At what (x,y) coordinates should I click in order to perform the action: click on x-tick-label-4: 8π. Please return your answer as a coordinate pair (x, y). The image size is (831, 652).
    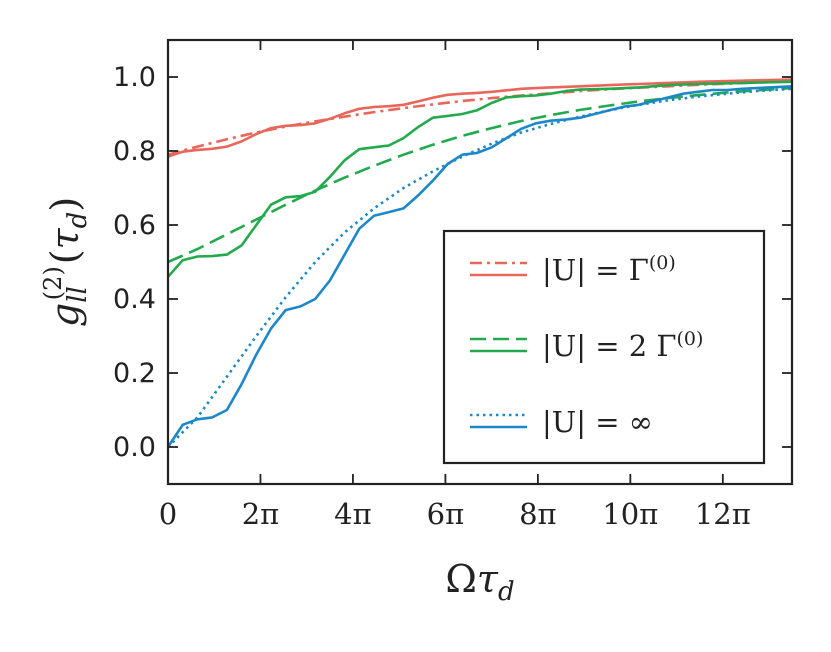
    Looking at the image, I should click on (538, 514).